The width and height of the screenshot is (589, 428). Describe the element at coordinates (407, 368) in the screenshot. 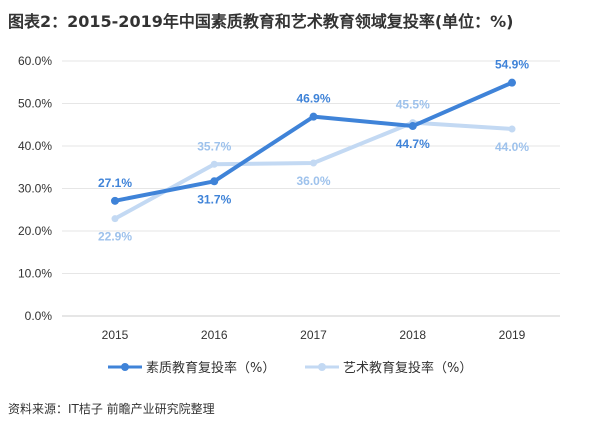

I see `legend-label-2: 艺术教育复投率（%）` at that location.